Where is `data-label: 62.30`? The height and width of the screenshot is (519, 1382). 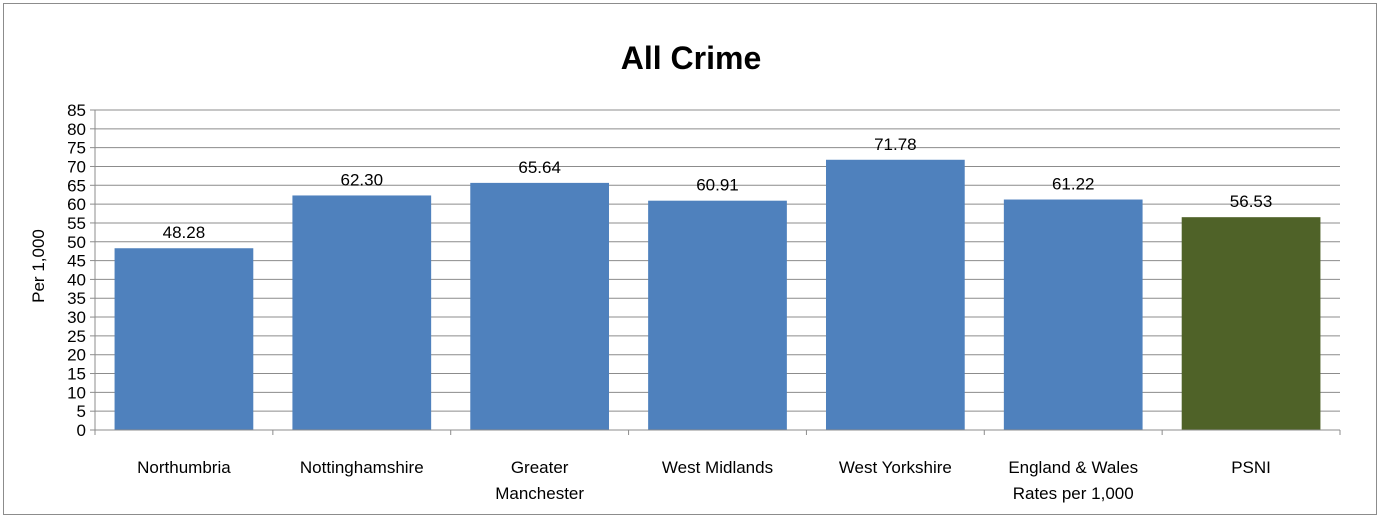 data-label: 62.30 is located at coordinates (362, 179).